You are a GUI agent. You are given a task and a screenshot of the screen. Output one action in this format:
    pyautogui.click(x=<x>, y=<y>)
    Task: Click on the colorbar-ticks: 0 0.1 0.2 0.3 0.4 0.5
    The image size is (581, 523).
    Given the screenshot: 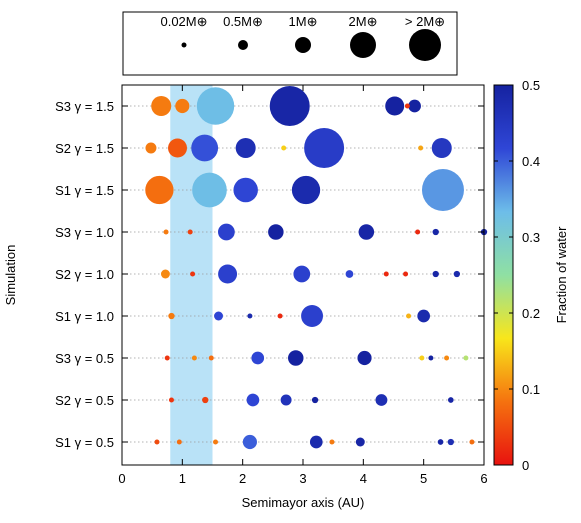 What is the action you would take?
    pyautogui.click(x=517, y=275)
    